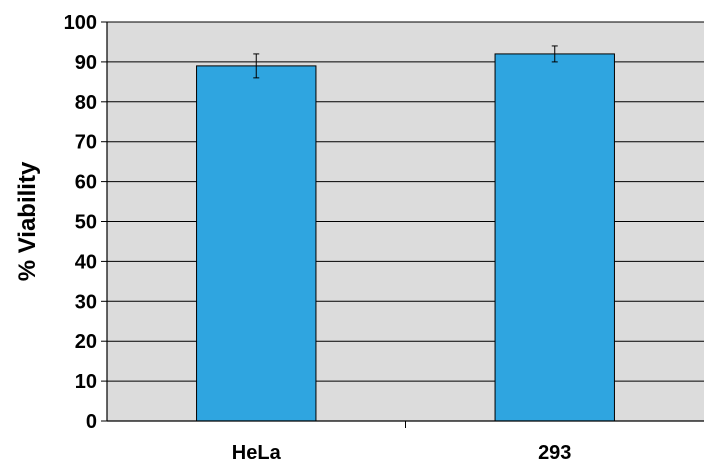 Image resolution: width=704 pixels, height=466 pixels. What do you see at coordinates (86, 382) in the screenshot?
I see `y-tick-label: 10` at bounding box center [86, 382].